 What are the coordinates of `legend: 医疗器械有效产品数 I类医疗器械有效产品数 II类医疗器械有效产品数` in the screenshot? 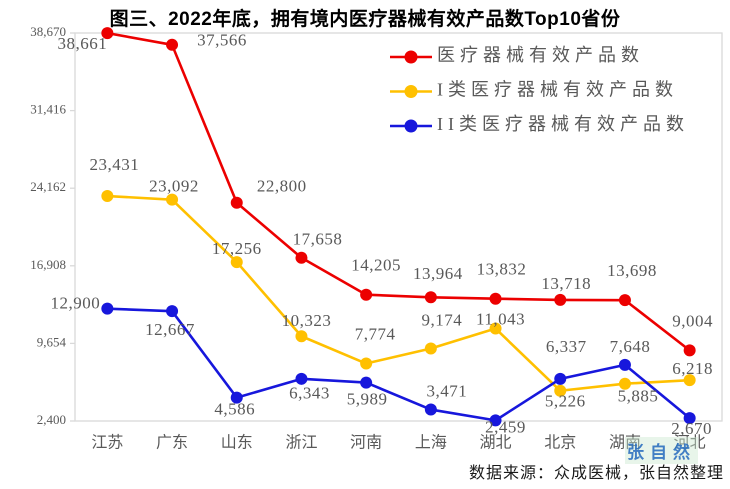 It's located at (539, 89).